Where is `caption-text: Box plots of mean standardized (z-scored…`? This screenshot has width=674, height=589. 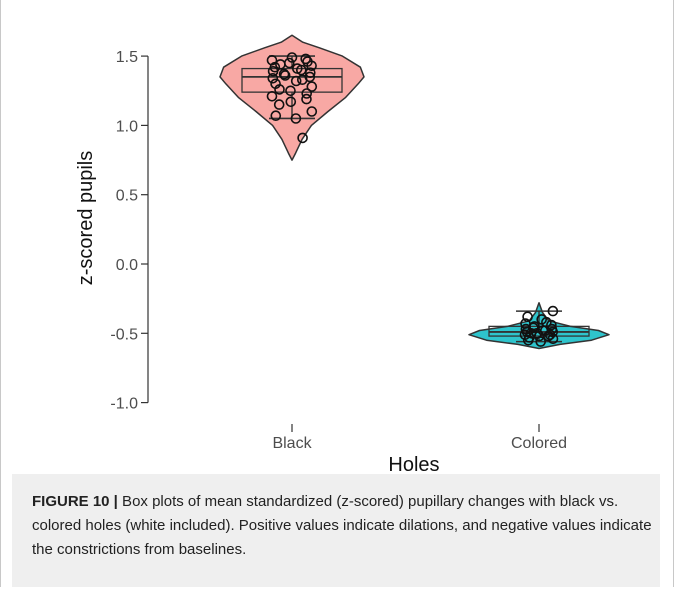
caption-text: Box plots of mean standardized (z-scored… is located at coordinates (342, 525).